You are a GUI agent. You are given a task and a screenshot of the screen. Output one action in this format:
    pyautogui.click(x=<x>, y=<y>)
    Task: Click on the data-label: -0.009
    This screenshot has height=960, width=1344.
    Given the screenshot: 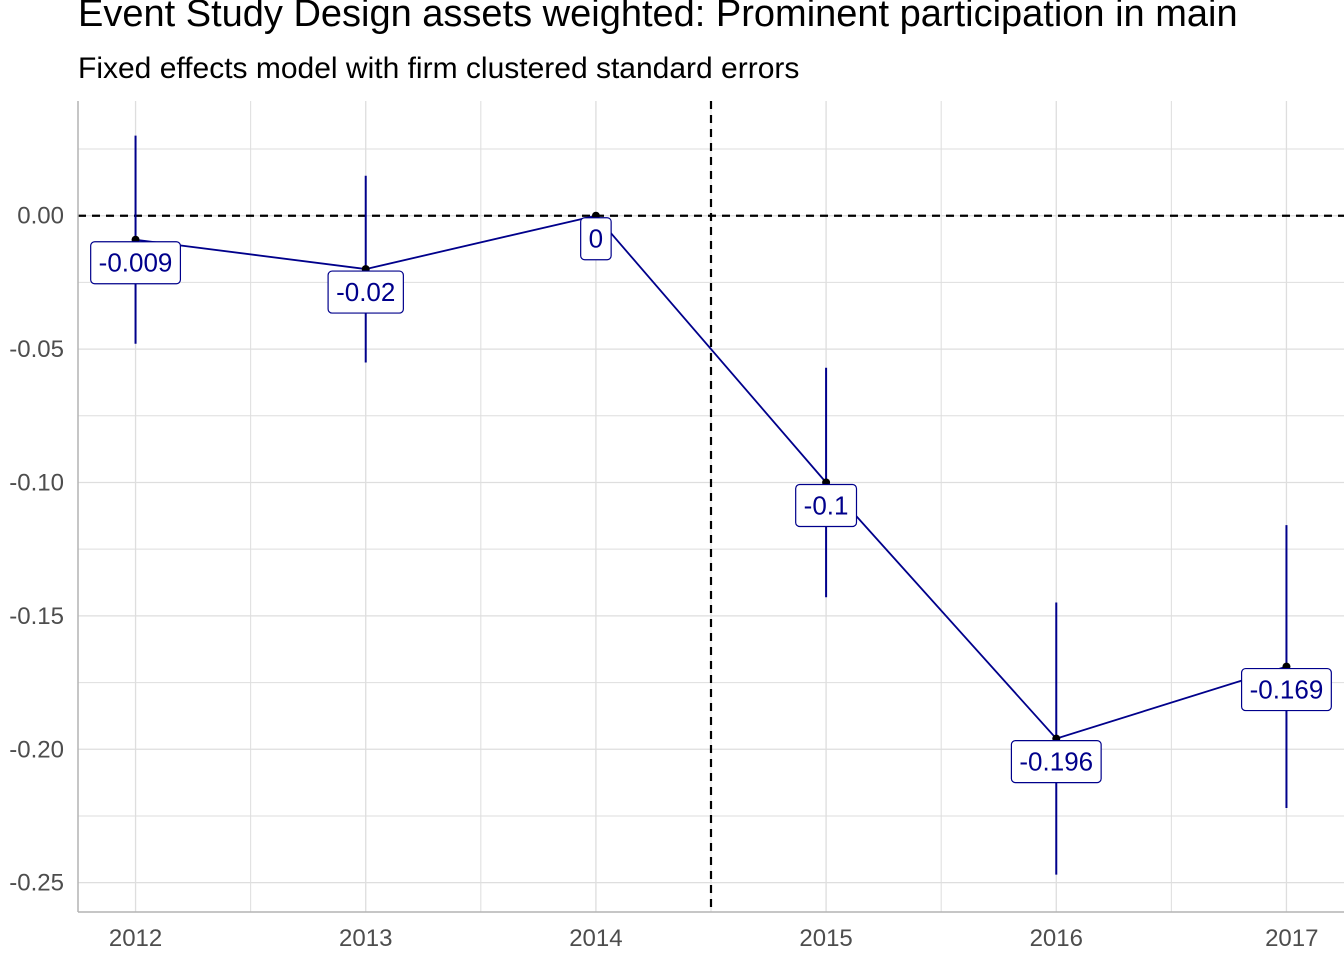 What is the action you would take?
    pyautogui.click(x=136, y=263)
    